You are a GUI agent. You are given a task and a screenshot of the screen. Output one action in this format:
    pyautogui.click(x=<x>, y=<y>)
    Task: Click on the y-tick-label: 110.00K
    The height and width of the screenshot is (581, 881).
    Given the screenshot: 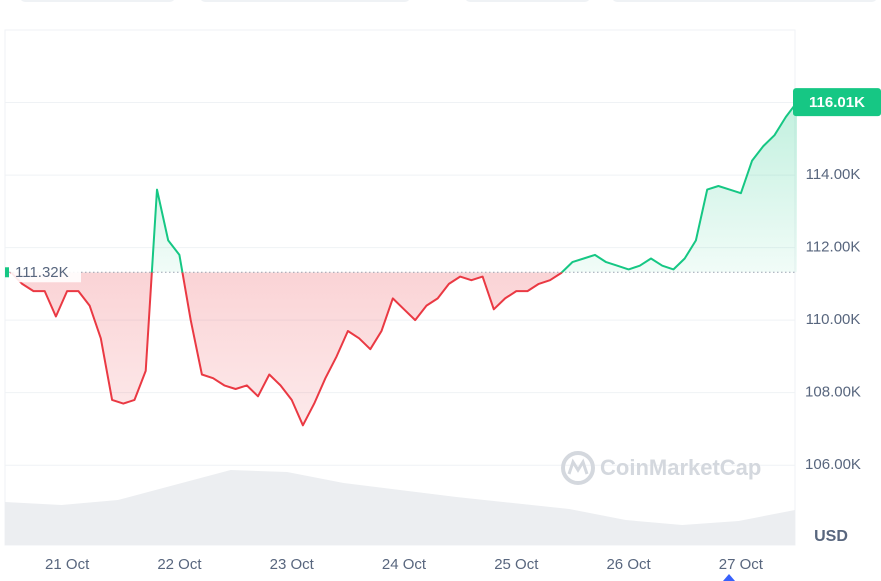 What is the action you would take?
    pyautogui.click(x=833, y=319)
    